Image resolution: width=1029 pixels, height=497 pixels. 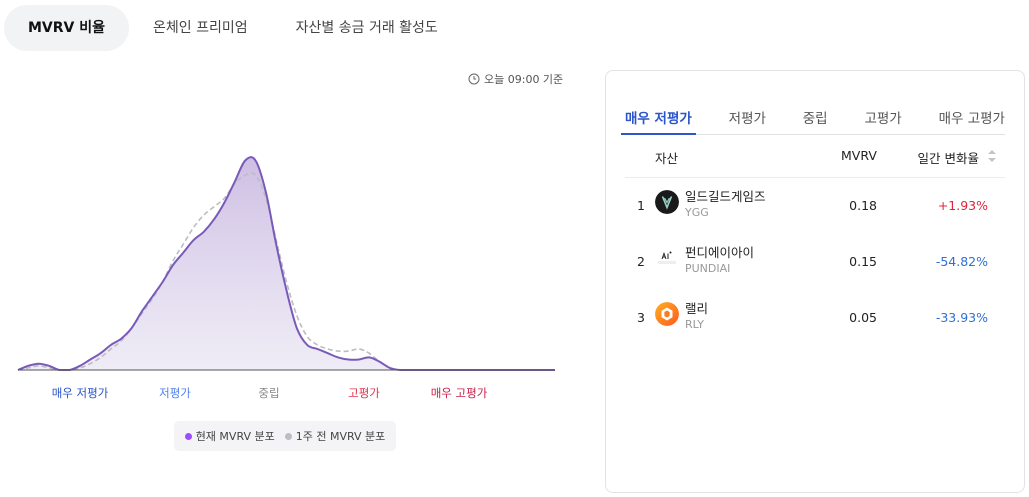 I want to click on valuation-tabs: 매우 저평가 저평가 중립 고평가 매우 고평가, so click(x=813, y=117).